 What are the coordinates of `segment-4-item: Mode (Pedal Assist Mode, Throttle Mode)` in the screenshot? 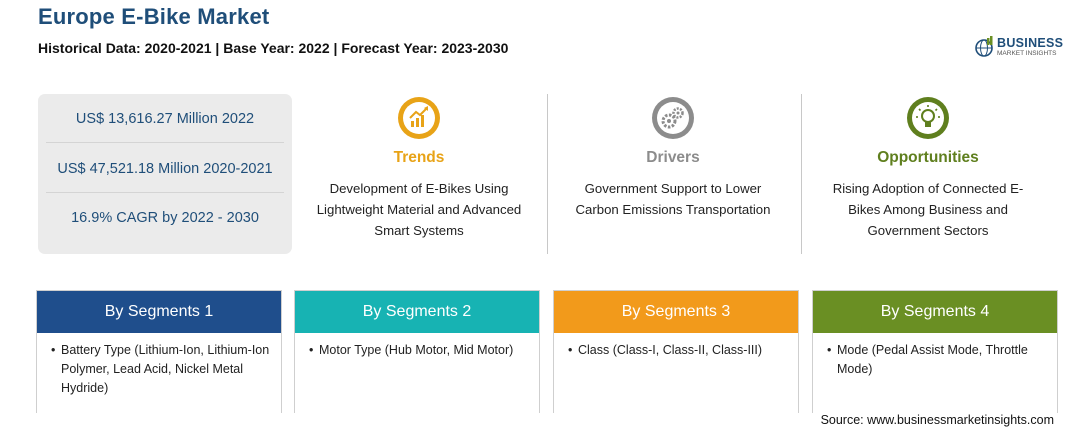 It's located at (937, 360).